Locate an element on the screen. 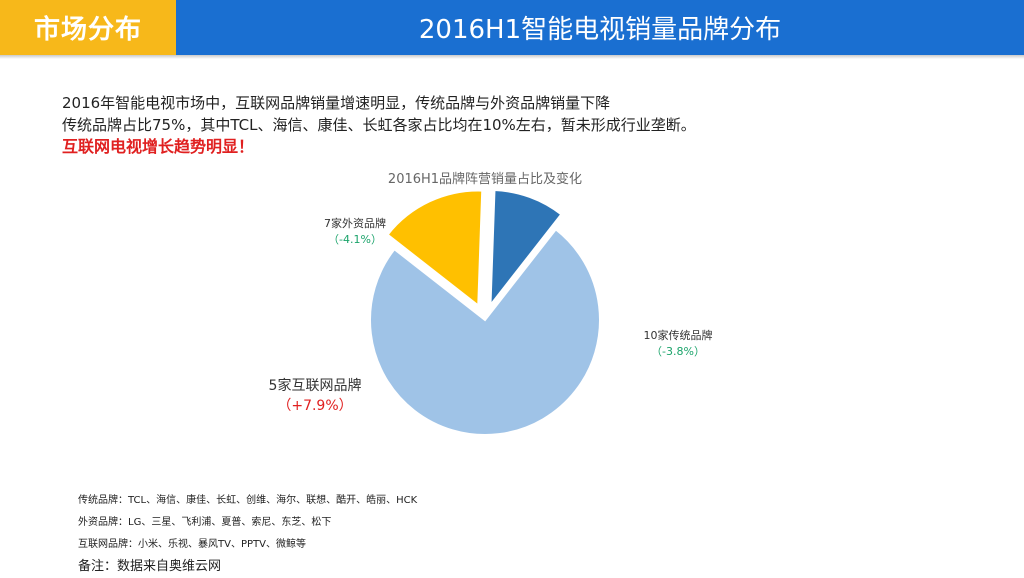  header-shadow is located at coordinates (512, 57).